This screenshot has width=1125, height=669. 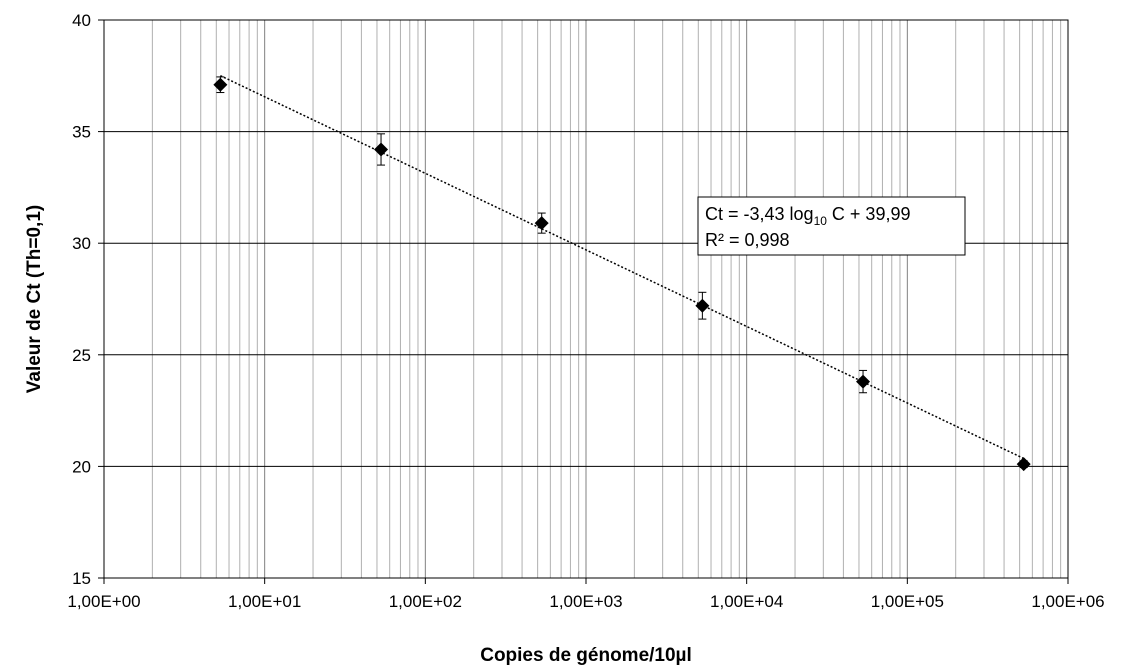 What do you see at coordinates (759, 214) in the screenshot?
I see `equation-prefix: Ct = -3,43 log` at bounding box center [759, 214].